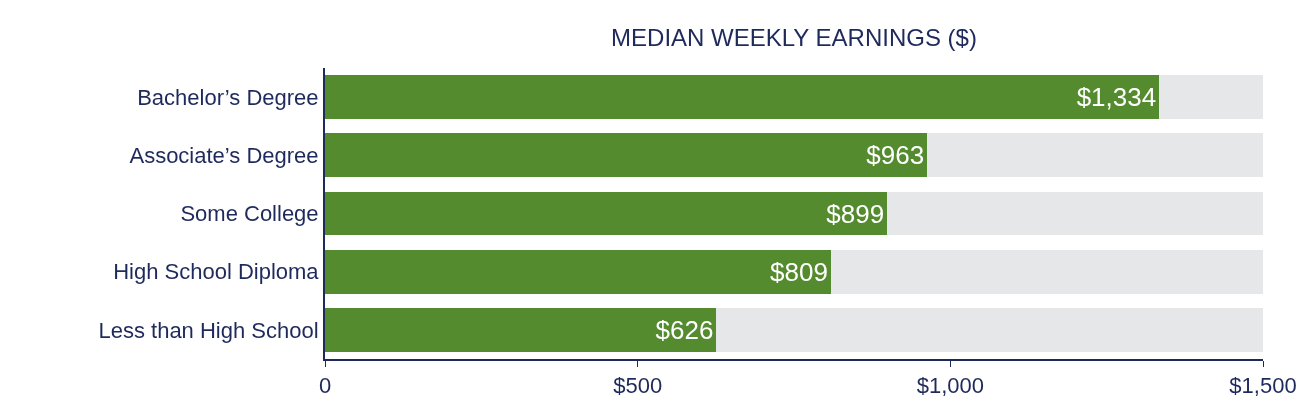 This screenshot has height=410, width=1310. What do you see at coordinates (249, 214) in the screenshot?
I see `y-tick-label: Some College` at bounding box center [249, 214].